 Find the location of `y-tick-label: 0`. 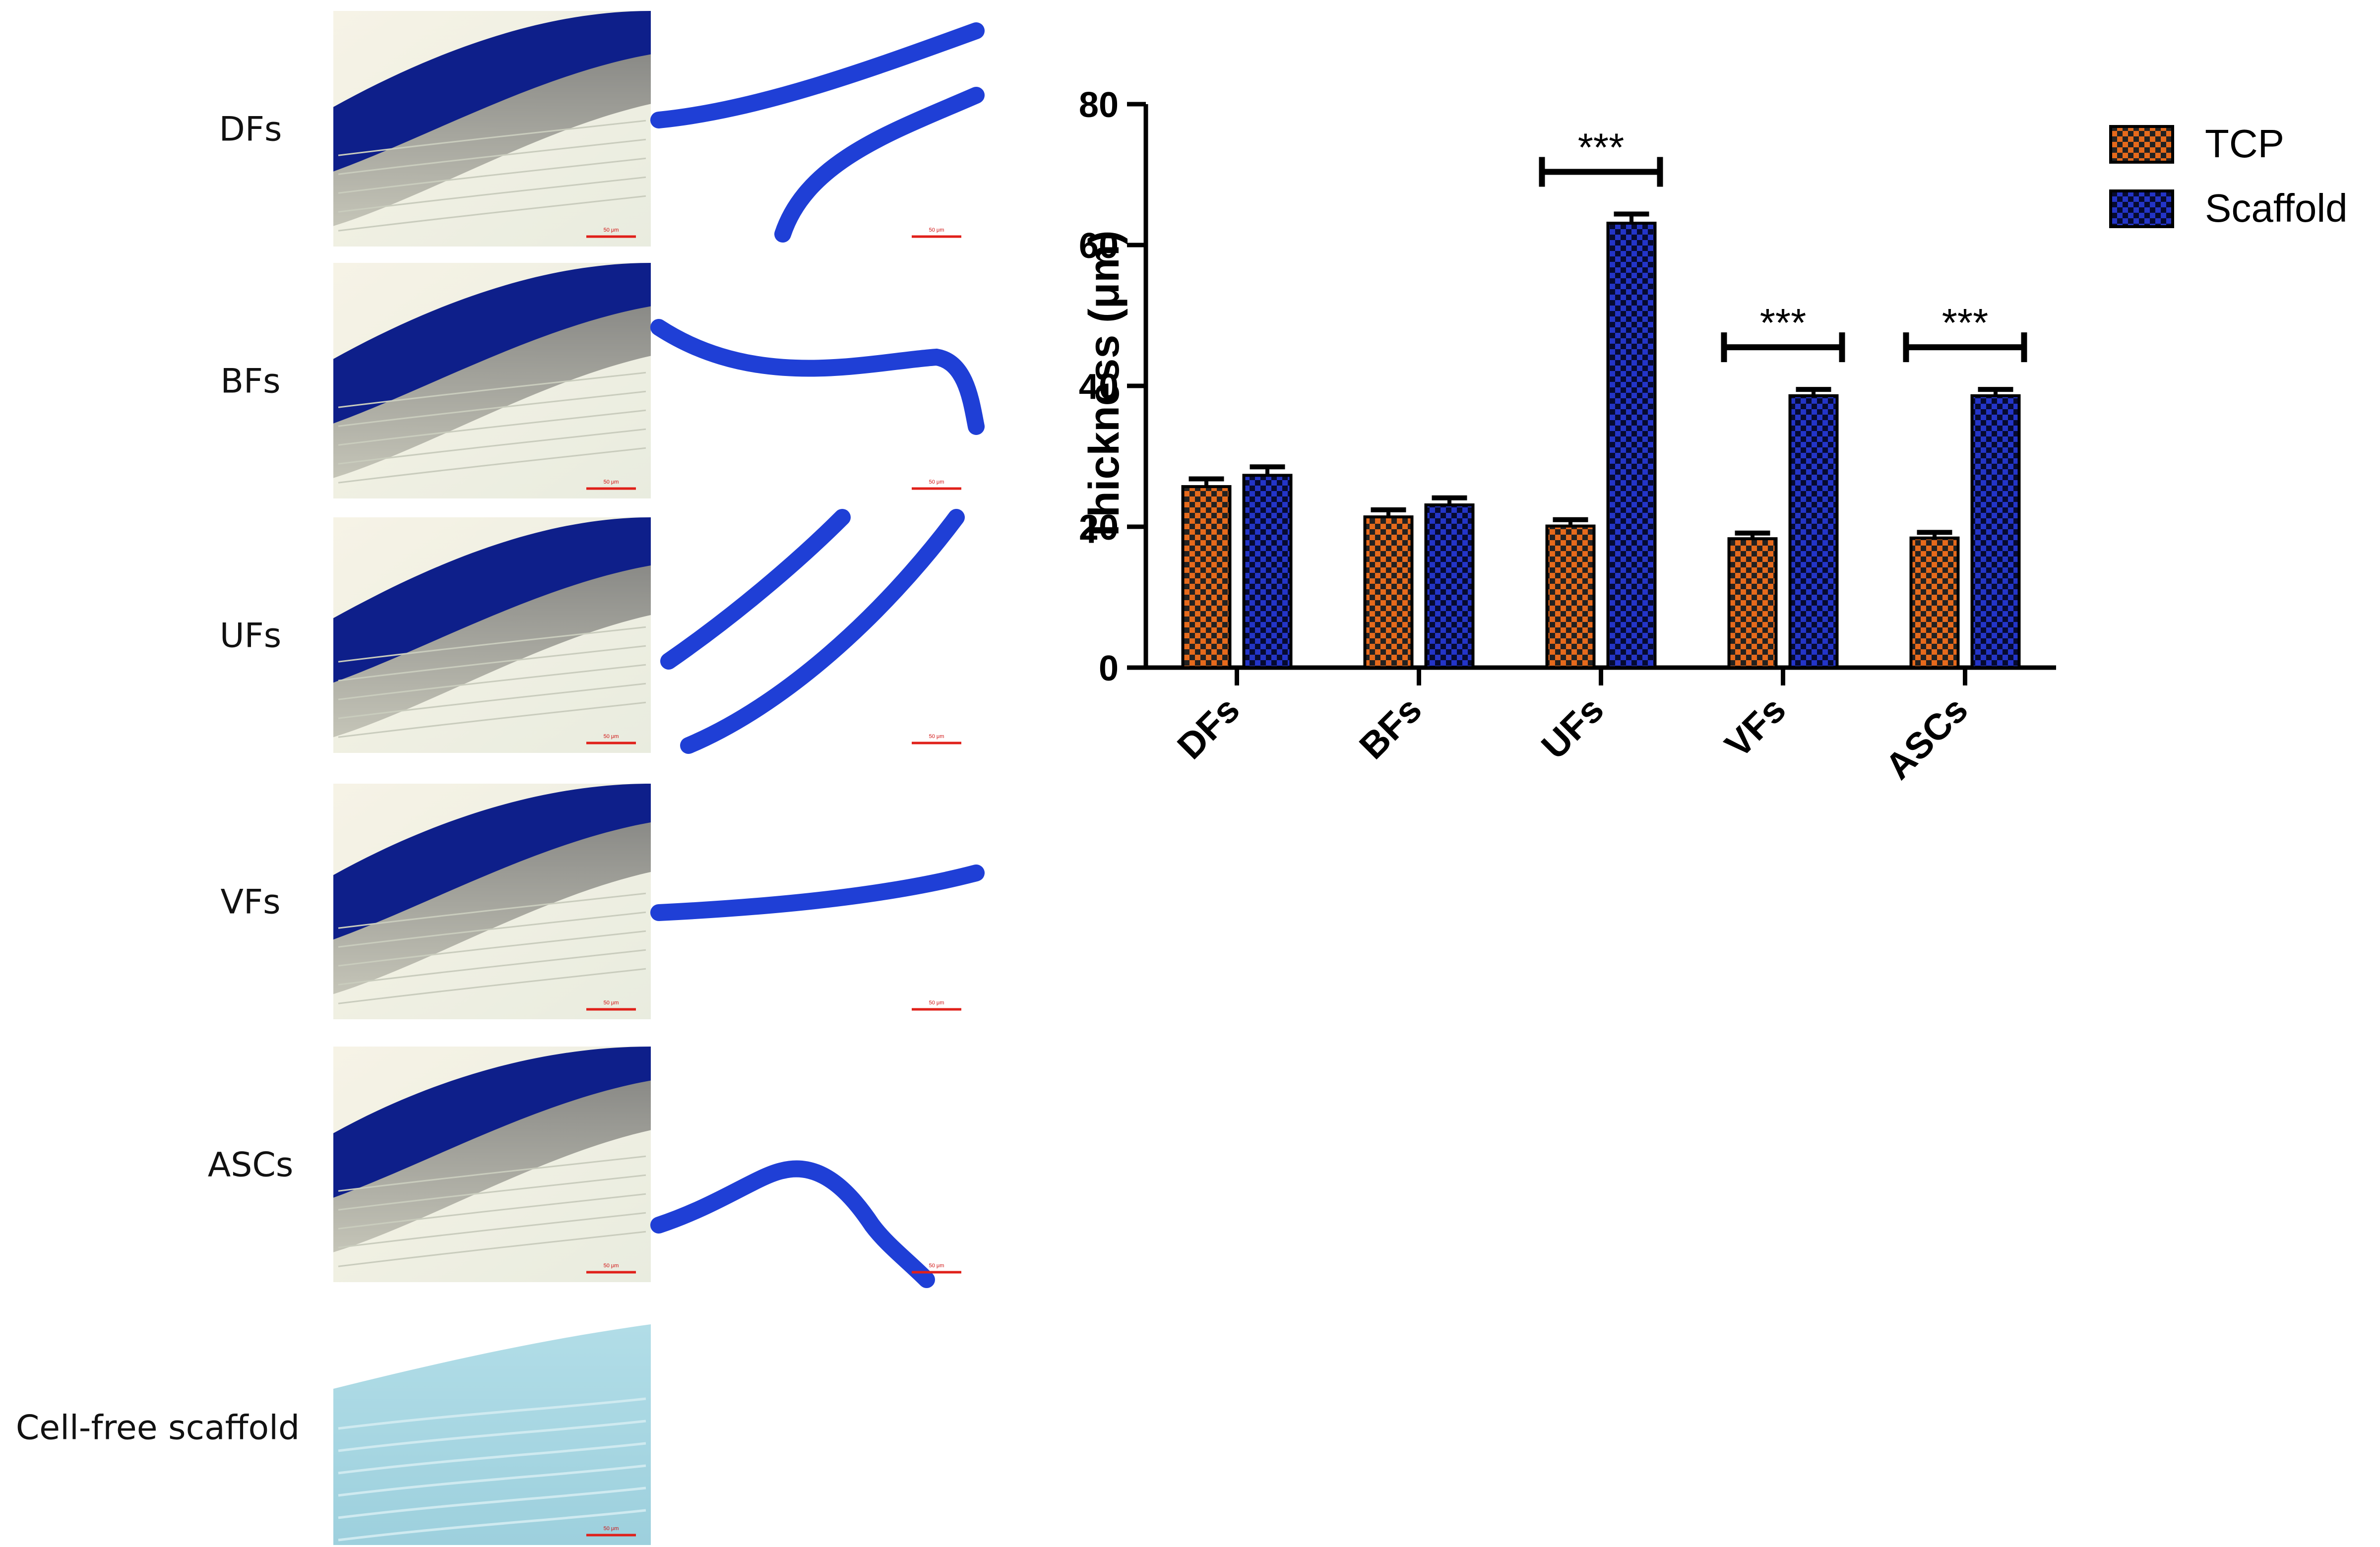

y-tick-label: 0 is located at coordinates (1109, 668).